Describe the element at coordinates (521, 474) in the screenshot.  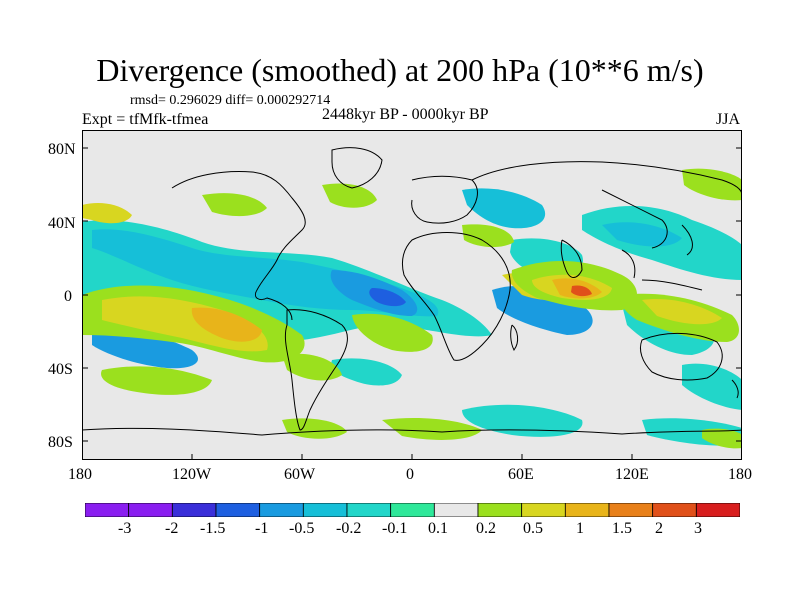
I see `x-tick-label: 60E` at that location.